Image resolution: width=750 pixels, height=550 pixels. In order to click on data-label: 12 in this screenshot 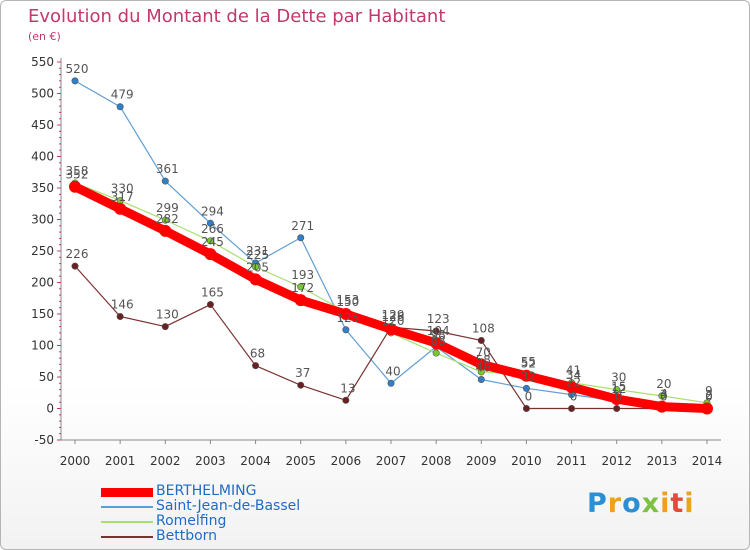, I will do `click(618, 389)`.